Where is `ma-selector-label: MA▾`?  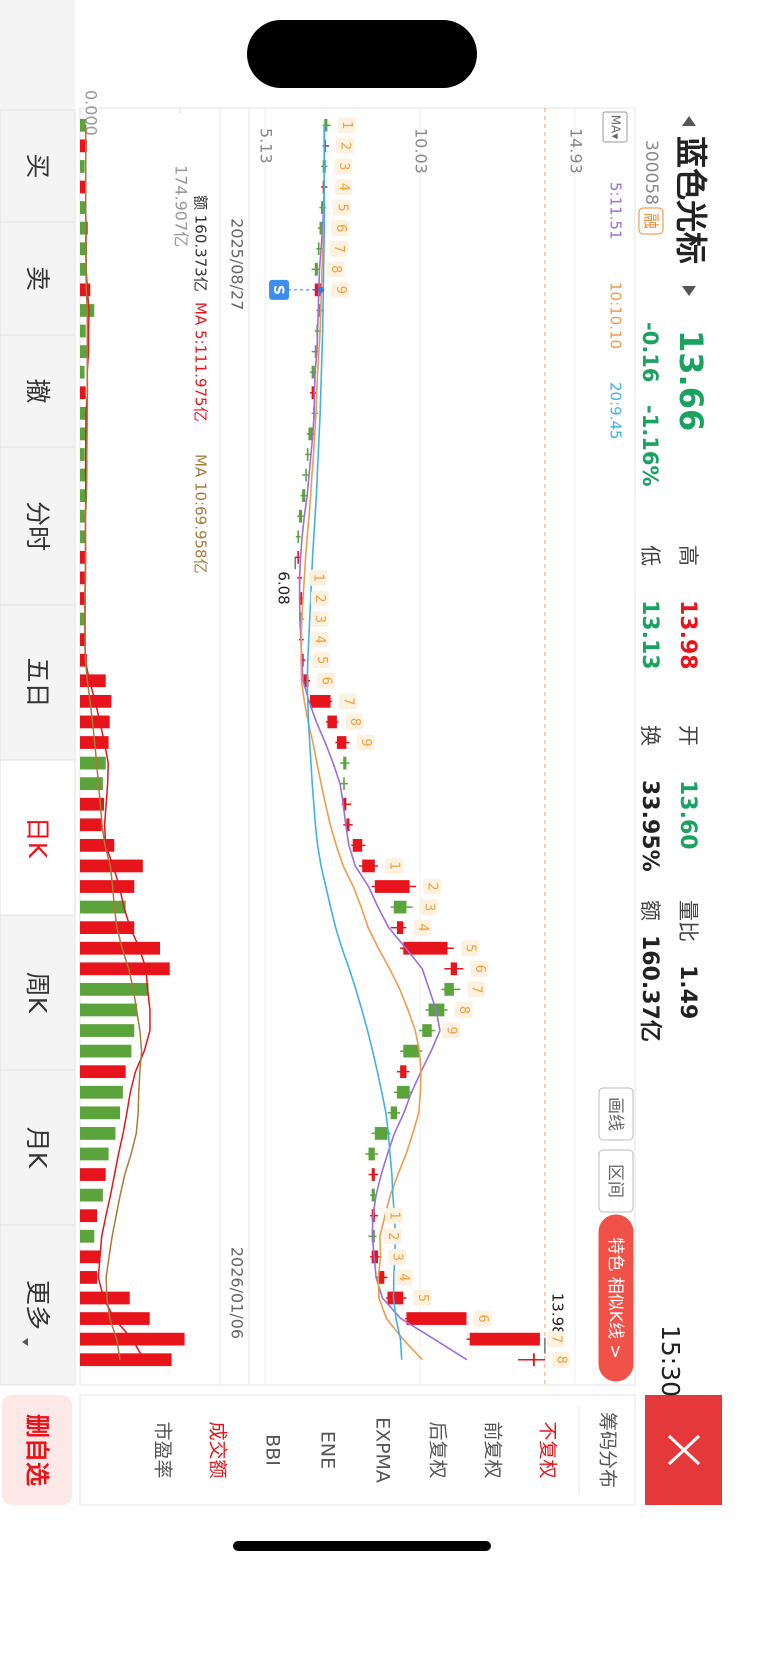 ma-selector-label: MA▾ is located at coordinates (616, 127).